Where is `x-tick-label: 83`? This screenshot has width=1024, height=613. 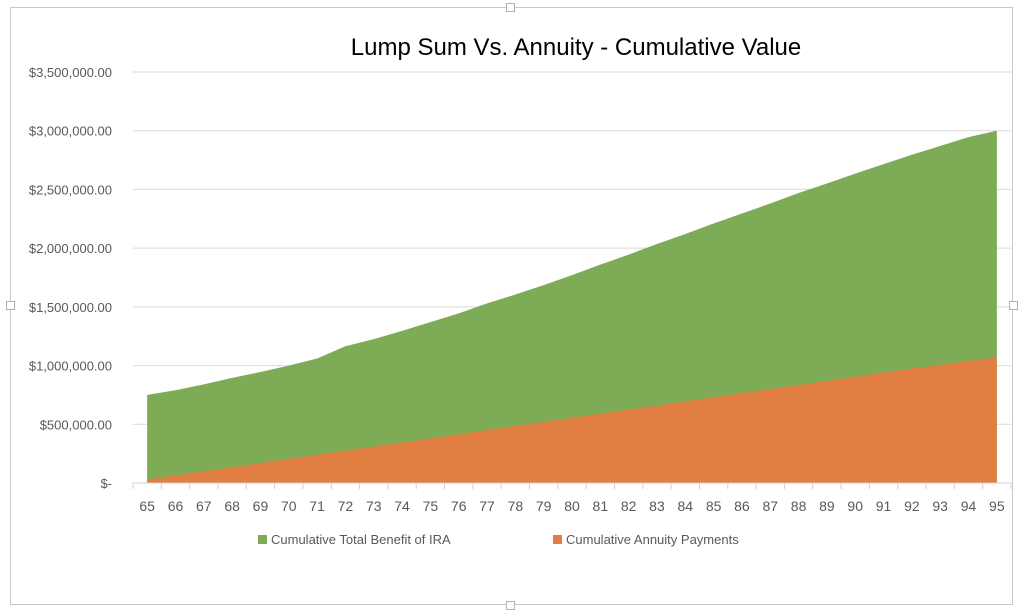 x-tick-label: 83 is located at coordinates (657, 506).